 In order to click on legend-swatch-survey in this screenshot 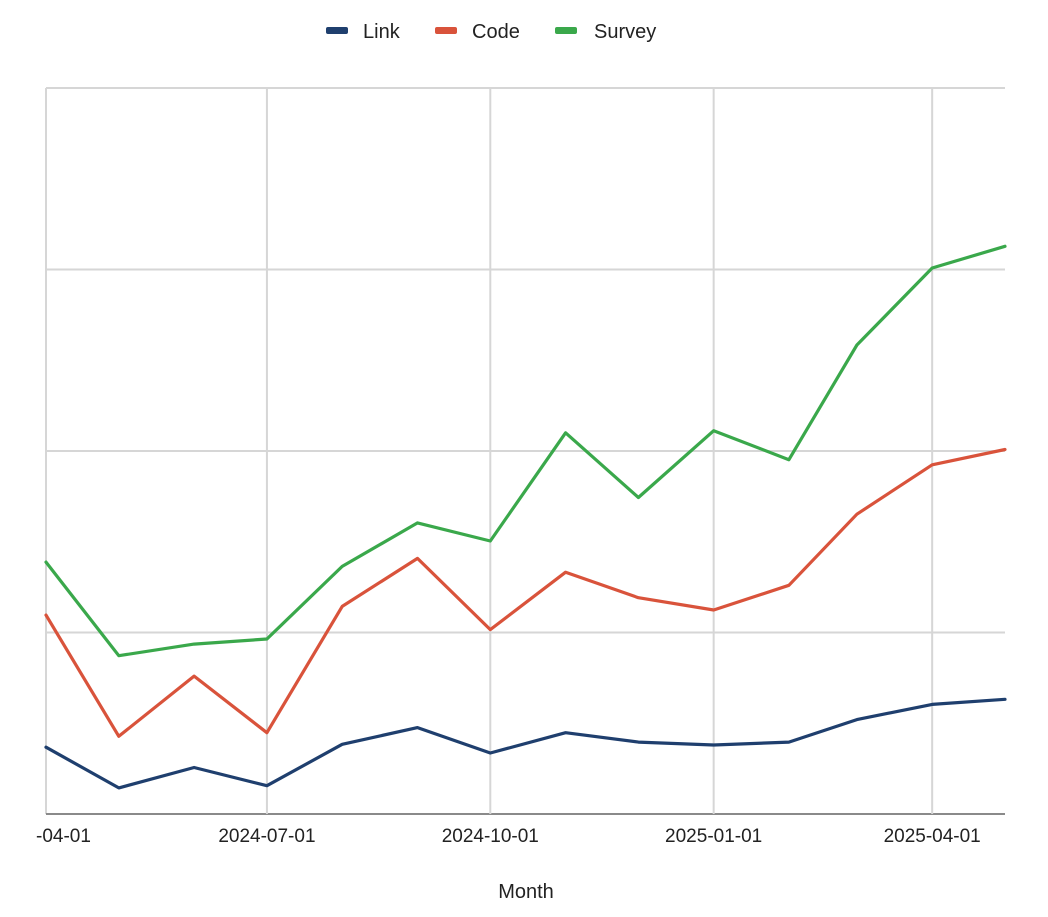, I will do `click(566, 30)`.